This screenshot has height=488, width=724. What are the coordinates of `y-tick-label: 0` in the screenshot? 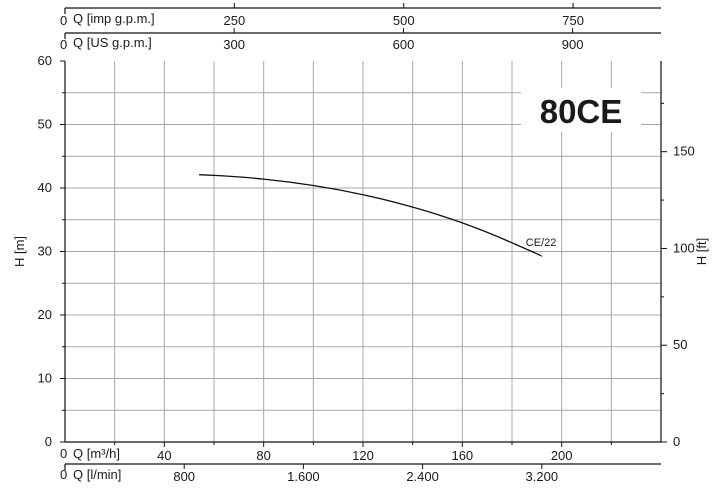 It's located at (48, 441).